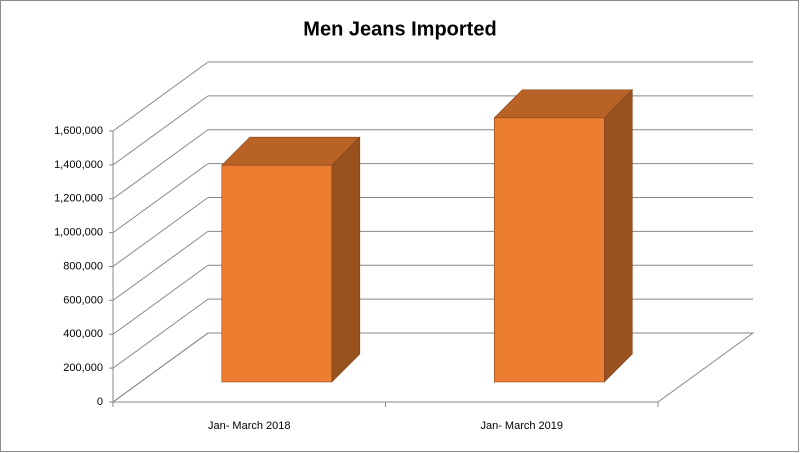 This screenshot has height=453, width=800. Describe the element at coordinates (83, 368) in the screenshot. I see `y-tick-label: 200,000` at that location.